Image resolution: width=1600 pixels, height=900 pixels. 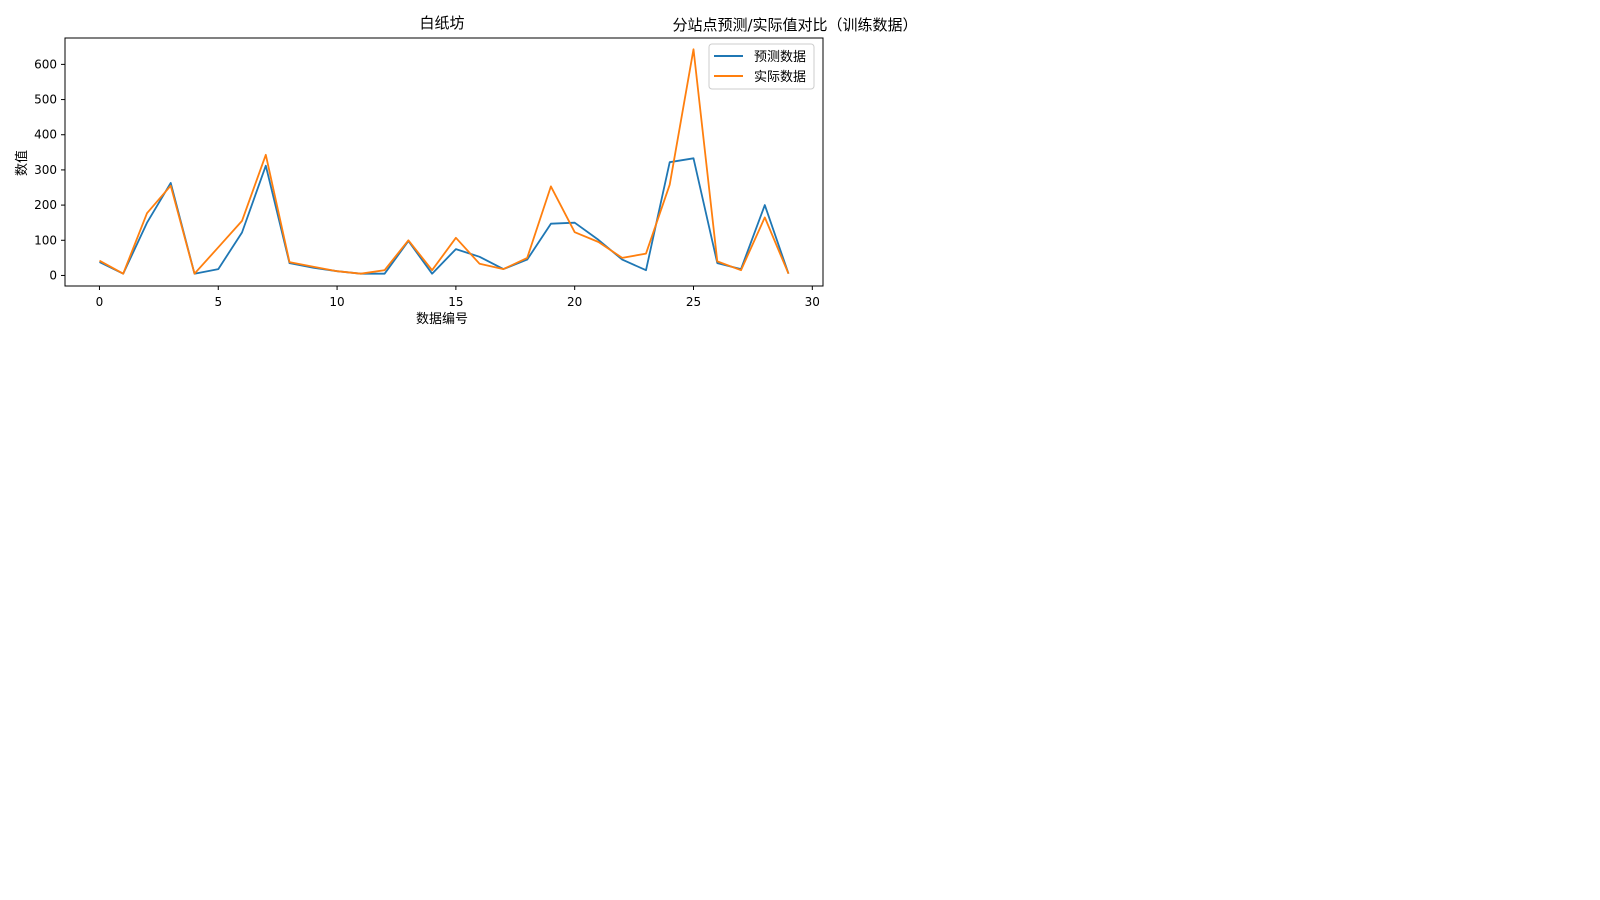 What do you see at coordinates (794, 25) in the screenshot?
I see `figure-suptitle: 分站点预测/实际值对比（训练数据）` at bounding box center [794, 25].